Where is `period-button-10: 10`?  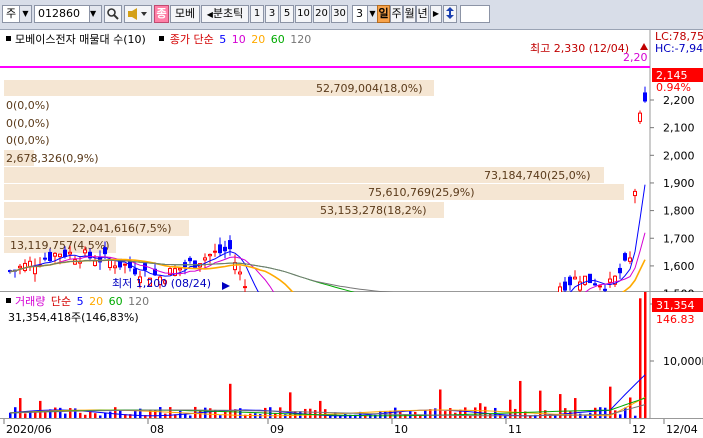
period-button-10: 10 is located at coordinates (303, 14).